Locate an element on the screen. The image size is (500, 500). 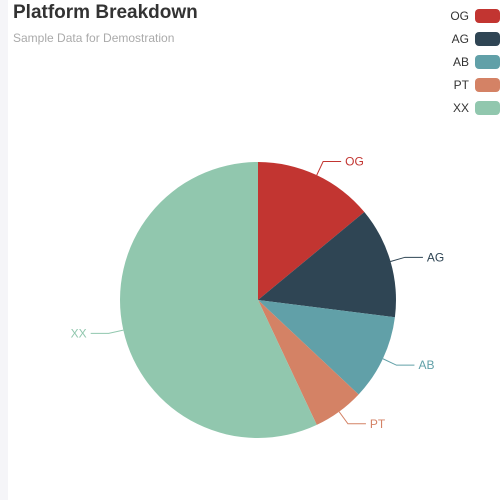
chart-title: Platform Breakdown is located at coordinates (105, 12).